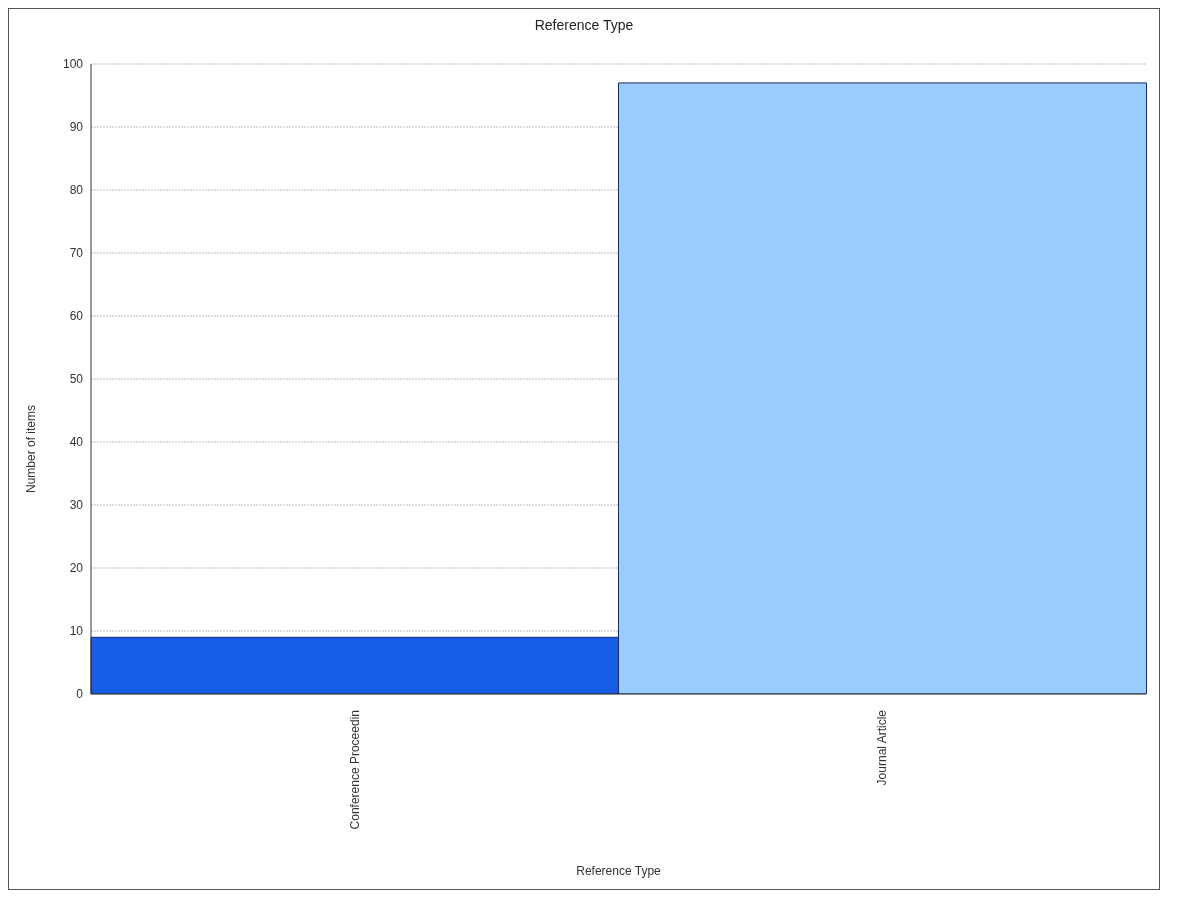  Describe the element at coordinates (73, 64) in the screenshot. I see `y-tick-label: 100` at that location.